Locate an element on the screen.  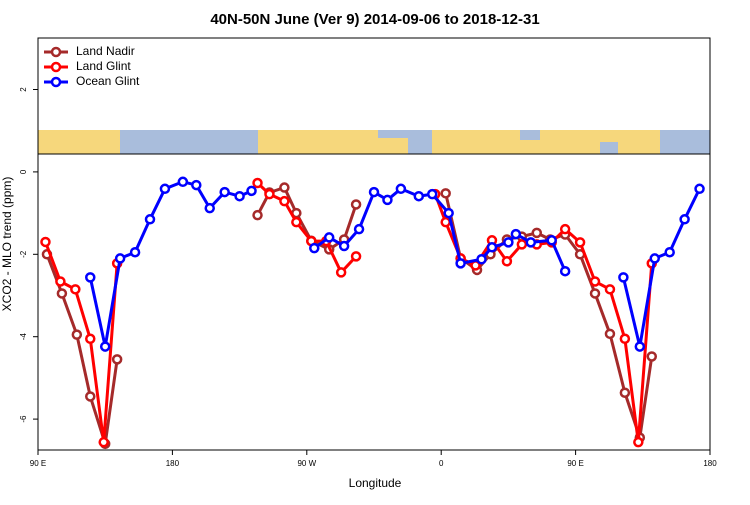
y-tick-label: -4 is located at coordinates (23, 337).